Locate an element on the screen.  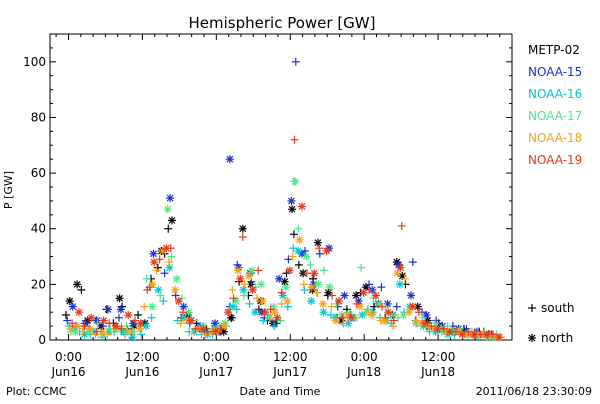
legend-label-south: south is located at coordinates (558, 308).